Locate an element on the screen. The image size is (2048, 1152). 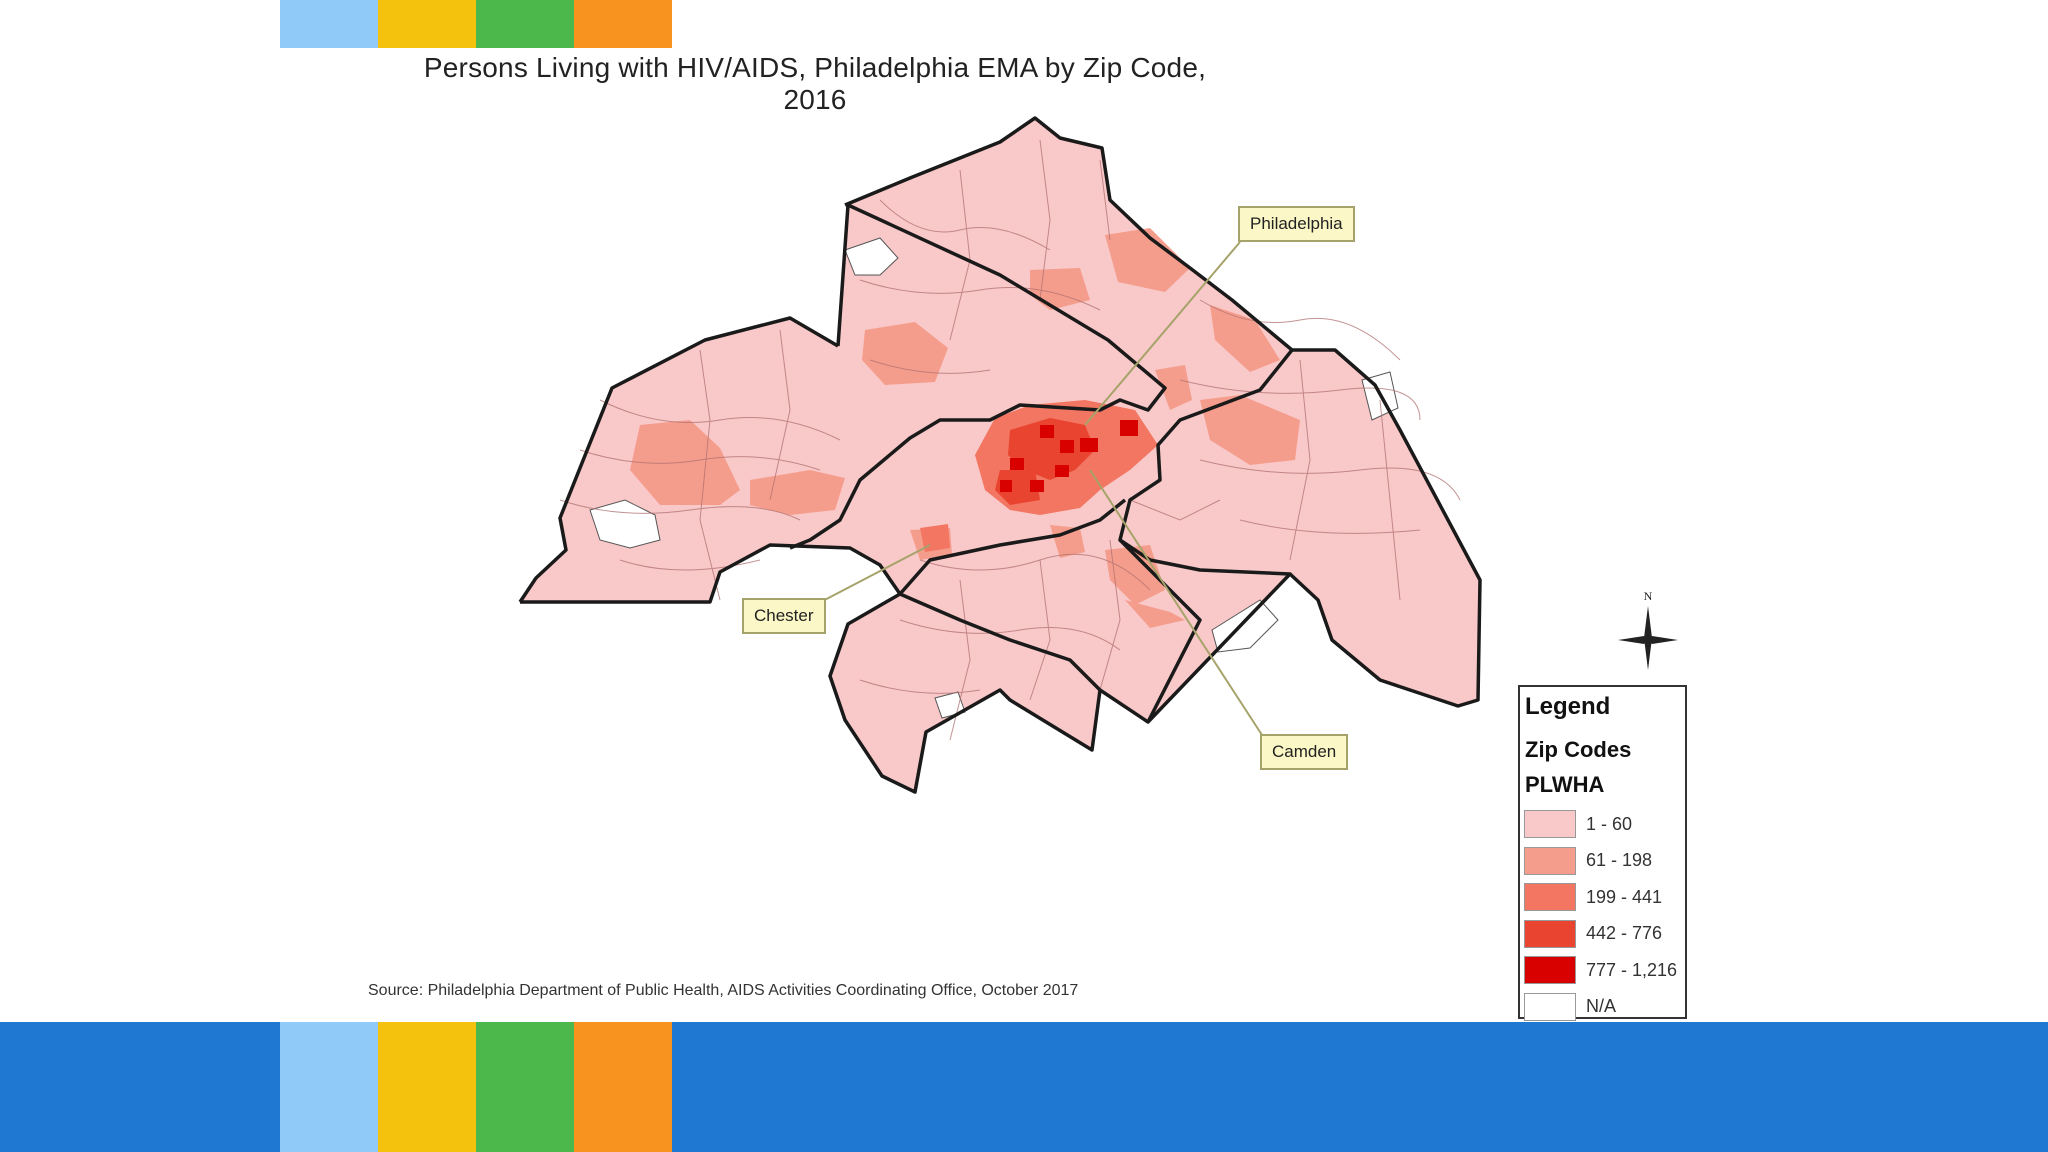
bottom-color-stripe is located at coordinates (476, 1087).